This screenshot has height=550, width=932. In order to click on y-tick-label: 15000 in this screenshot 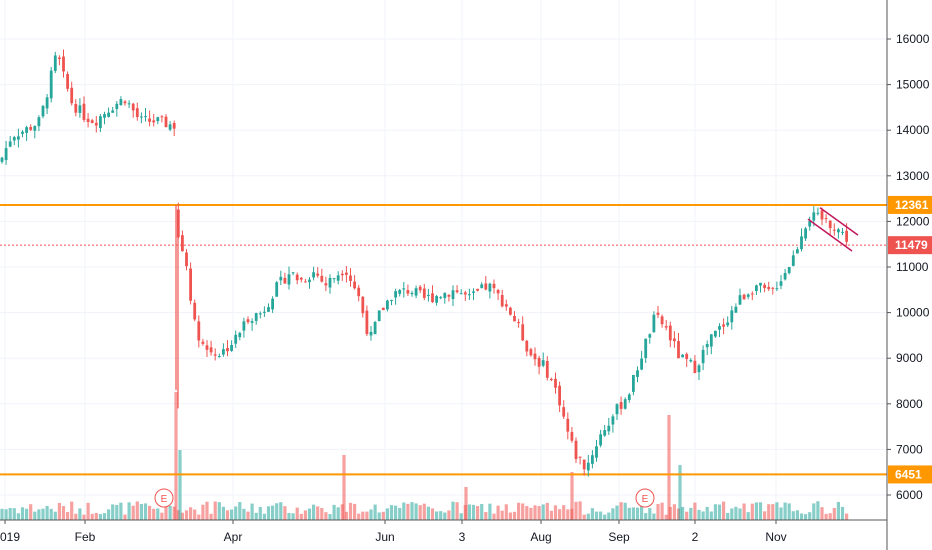, I will do `click(913, 85)`.